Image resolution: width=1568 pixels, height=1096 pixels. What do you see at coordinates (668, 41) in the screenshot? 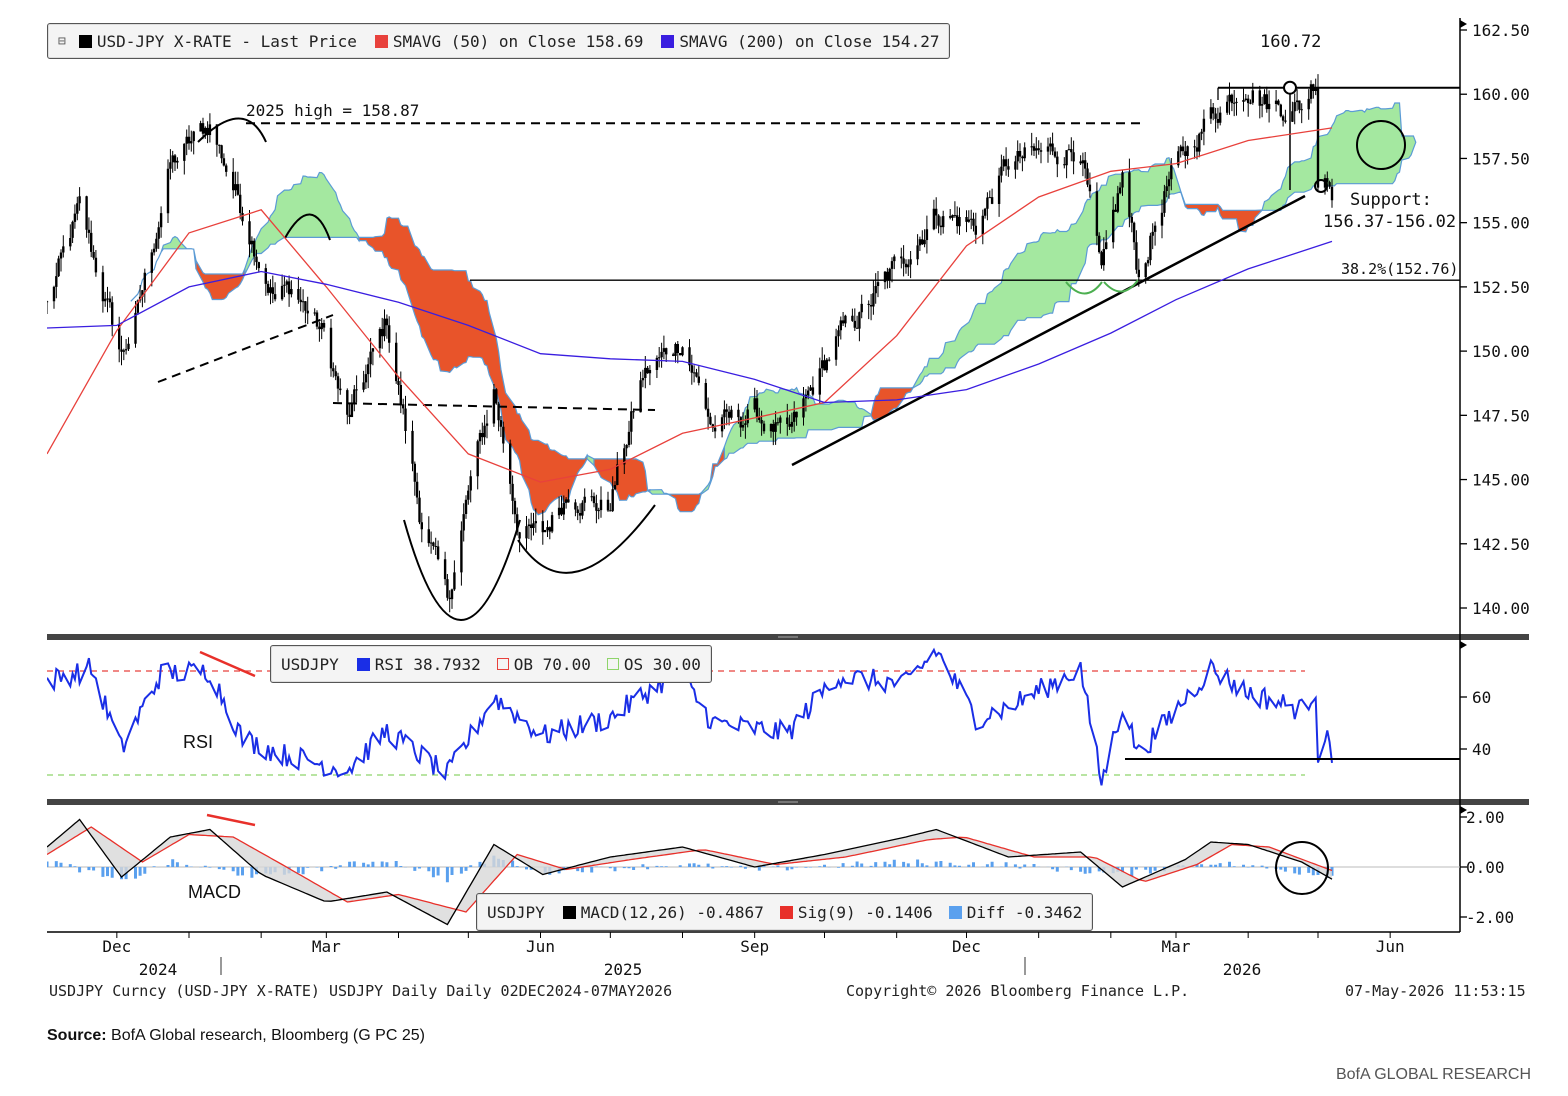
I see `legend-swatch-sma200` at bounding box center [668, 41].